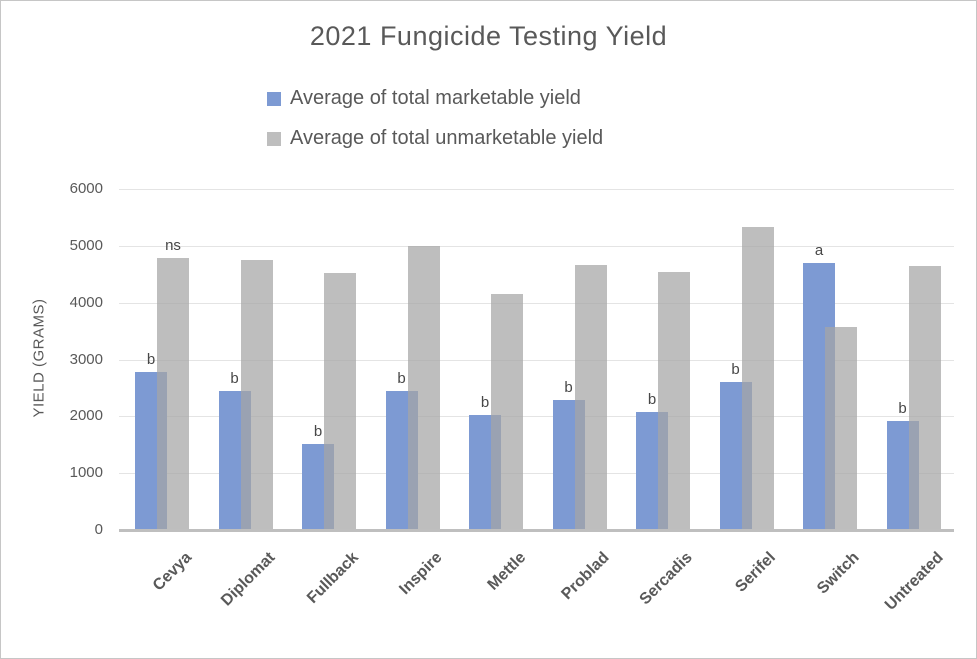 This screenshot has width=977, height=659. Describe the element at coordinates (914, 581) in the screenshot. I see `x-axis-label-untreated: Untreated` at that location.